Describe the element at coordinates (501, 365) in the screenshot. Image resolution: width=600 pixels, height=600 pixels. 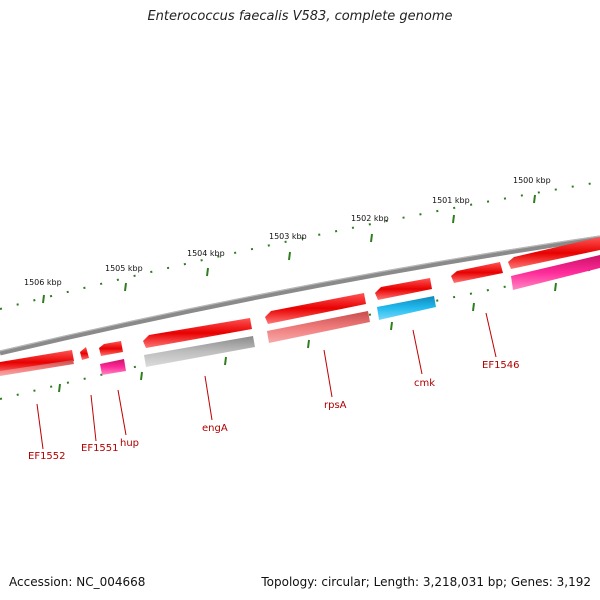
I see `gene-label-ef1546: EF1546` at that location.